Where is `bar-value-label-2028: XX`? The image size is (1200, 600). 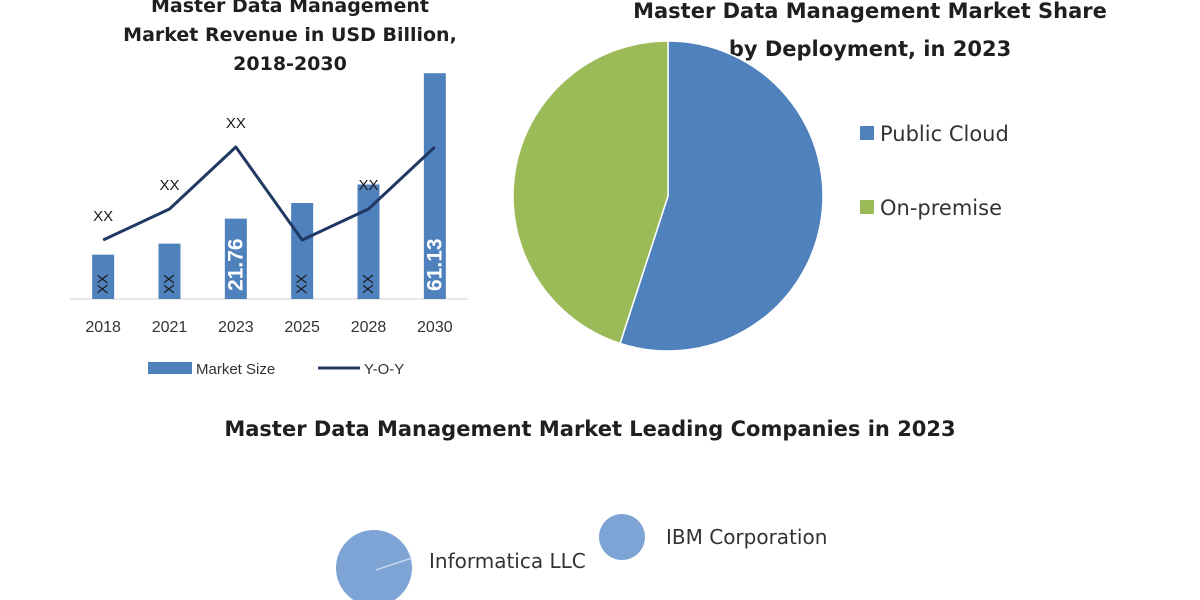 bar-value-label-2028: XX is located at coordinates (368, 284).